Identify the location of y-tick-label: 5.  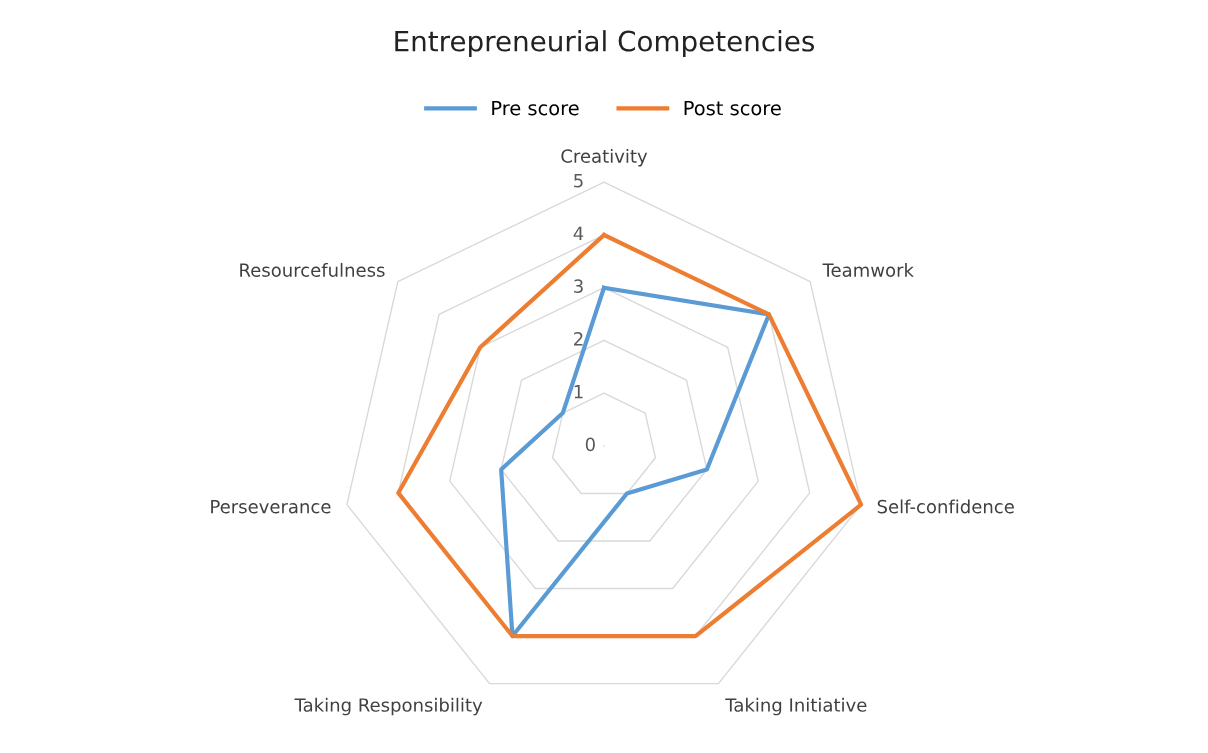
(578, 181).